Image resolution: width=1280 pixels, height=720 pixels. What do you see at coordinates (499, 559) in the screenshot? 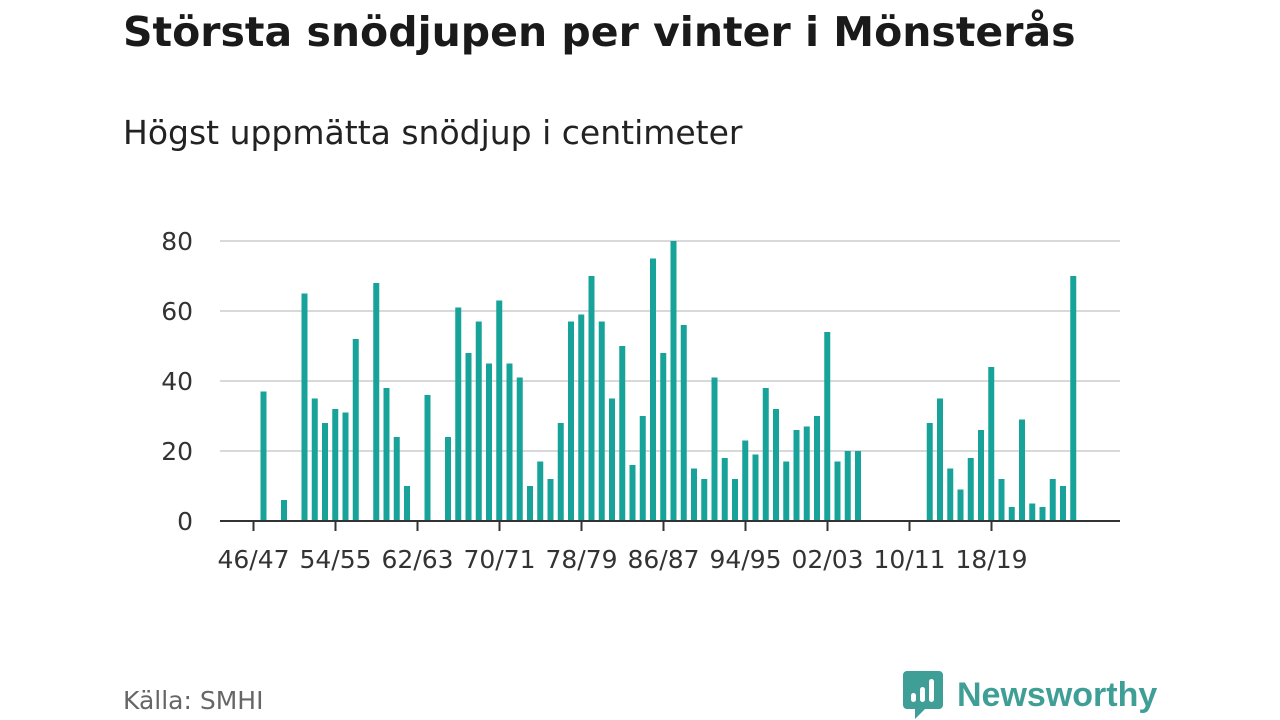
I see `x-tick-label: 70/71` at bounding box center [499, 559].